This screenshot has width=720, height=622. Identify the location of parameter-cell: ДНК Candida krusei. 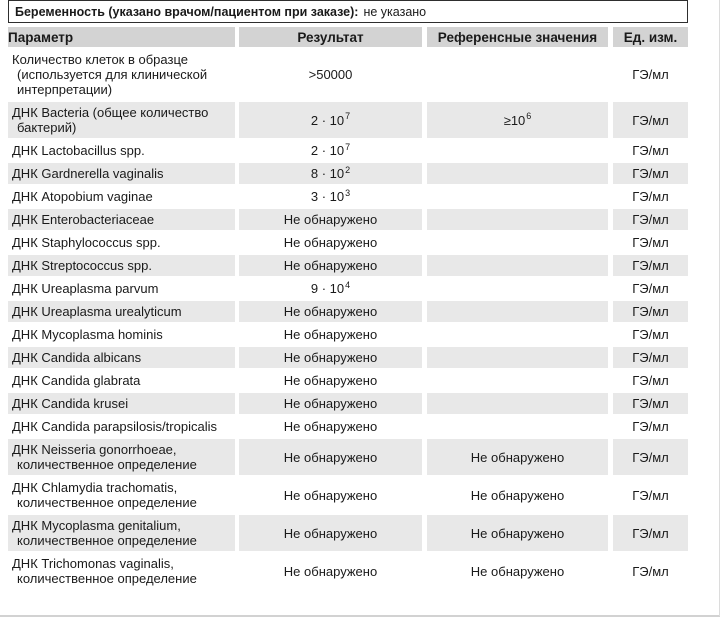
(121, 403).